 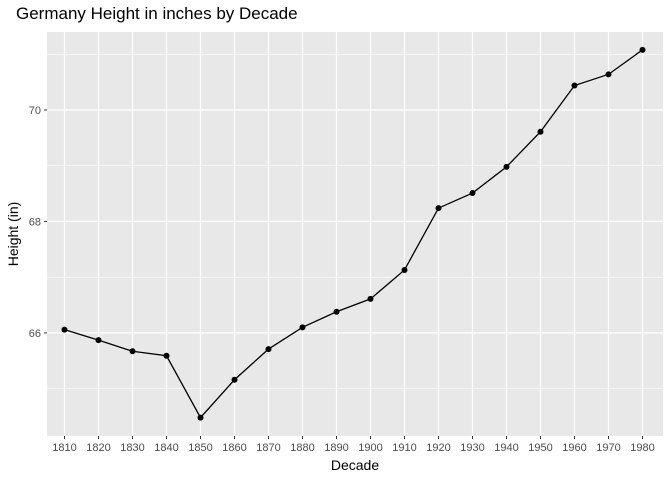 I want to click on x-tick-label: 1960, so click(x=574, y=448).